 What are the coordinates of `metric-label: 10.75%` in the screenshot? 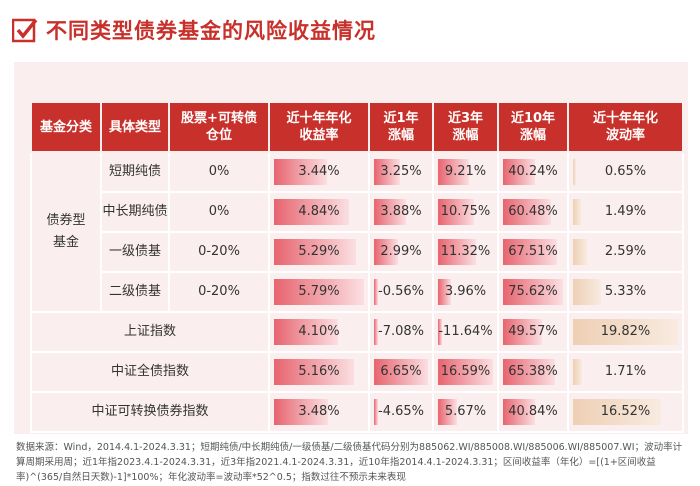 It's located at (465, 211).